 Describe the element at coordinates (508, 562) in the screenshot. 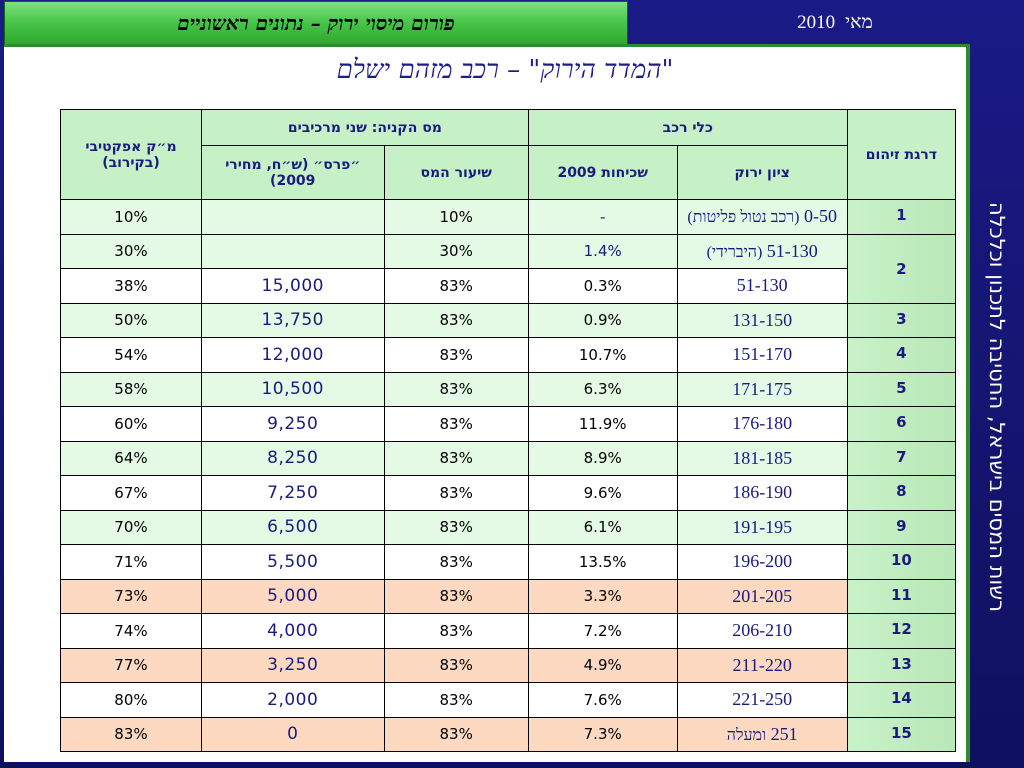

I see `table-row: 10 196-200 13.5% 83% 5,500 71%` at that location.